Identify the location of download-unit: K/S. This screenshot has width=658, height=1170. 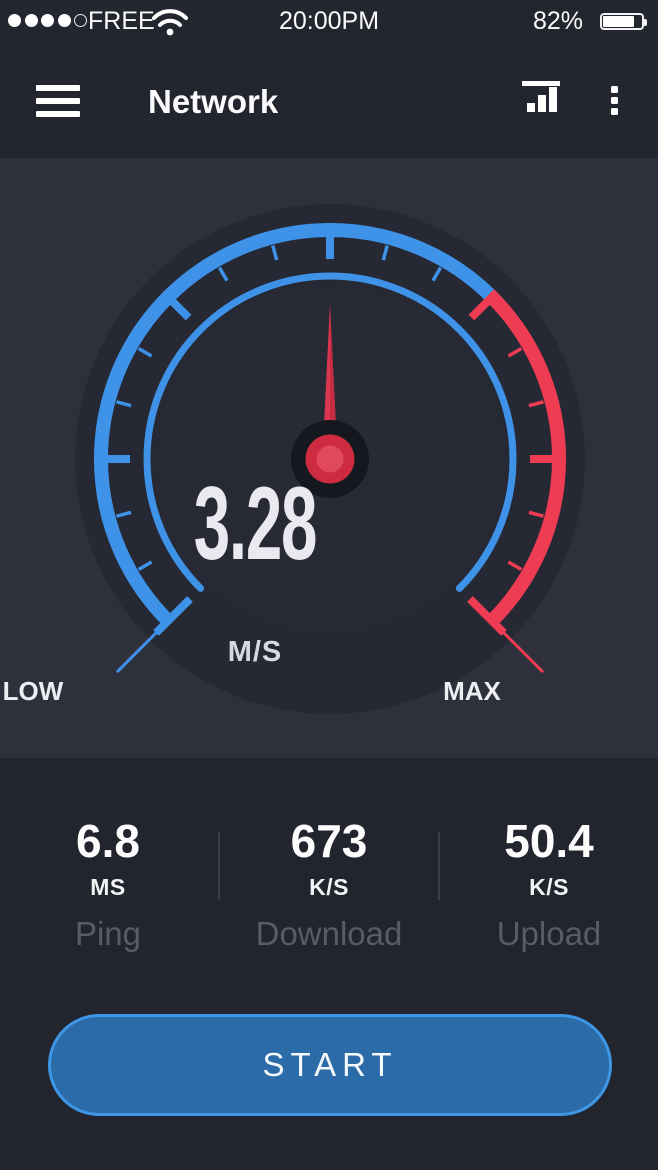
(329, 887).